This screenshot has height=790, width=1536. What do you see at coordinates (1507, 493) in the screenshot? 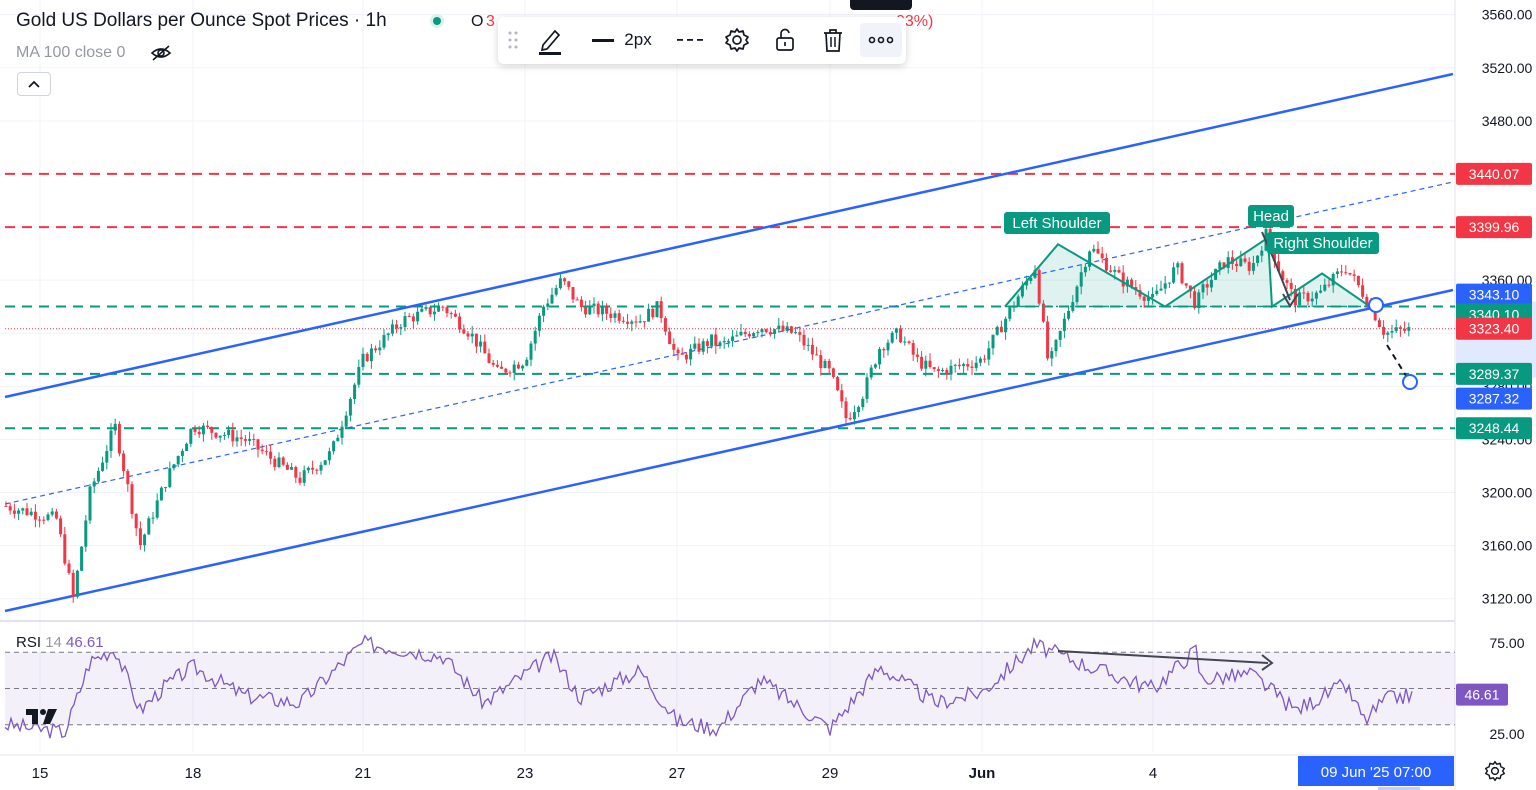
I see `price-tick-2: 3200.00` at bounding box center [1507, 493].